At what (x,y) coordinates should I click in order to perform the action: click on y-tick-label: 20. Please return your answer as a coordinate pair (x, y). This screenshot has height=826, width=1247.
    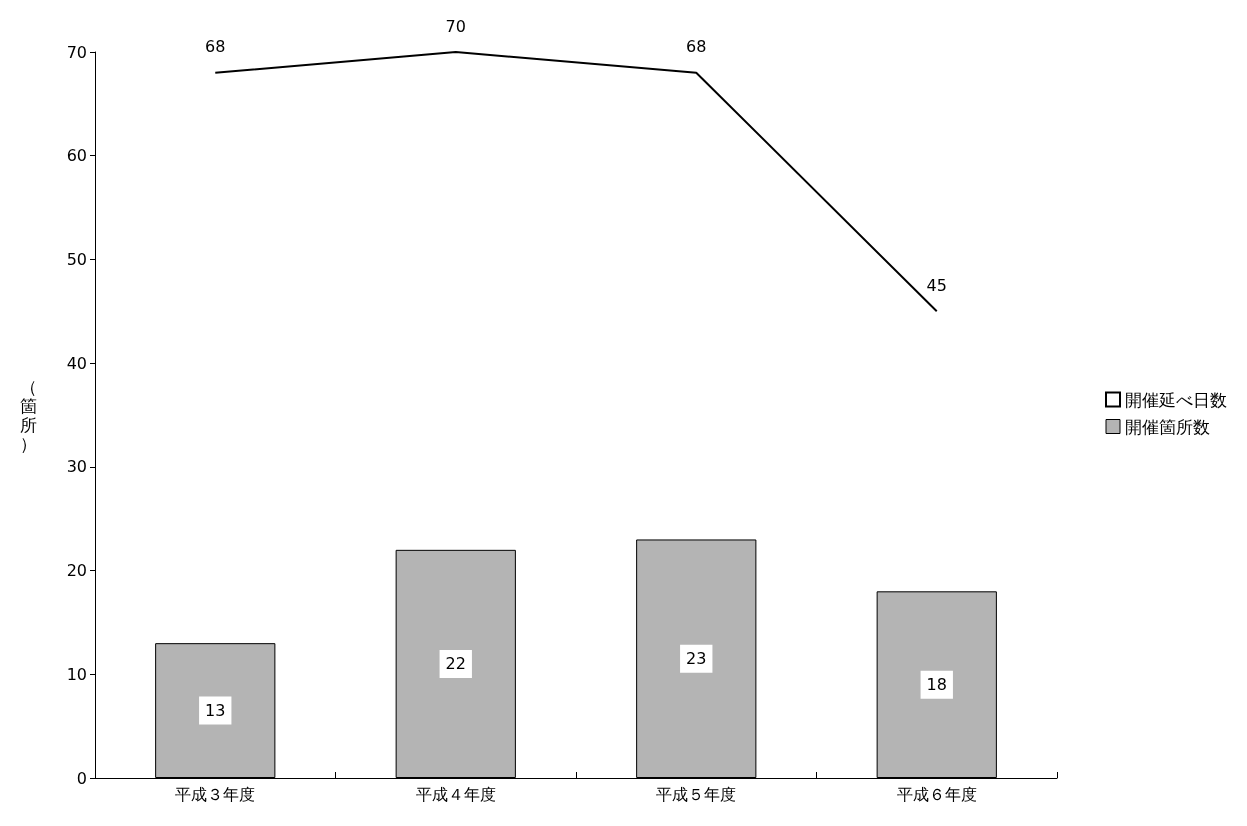
    Looking at the image, I should click on (76, 571).